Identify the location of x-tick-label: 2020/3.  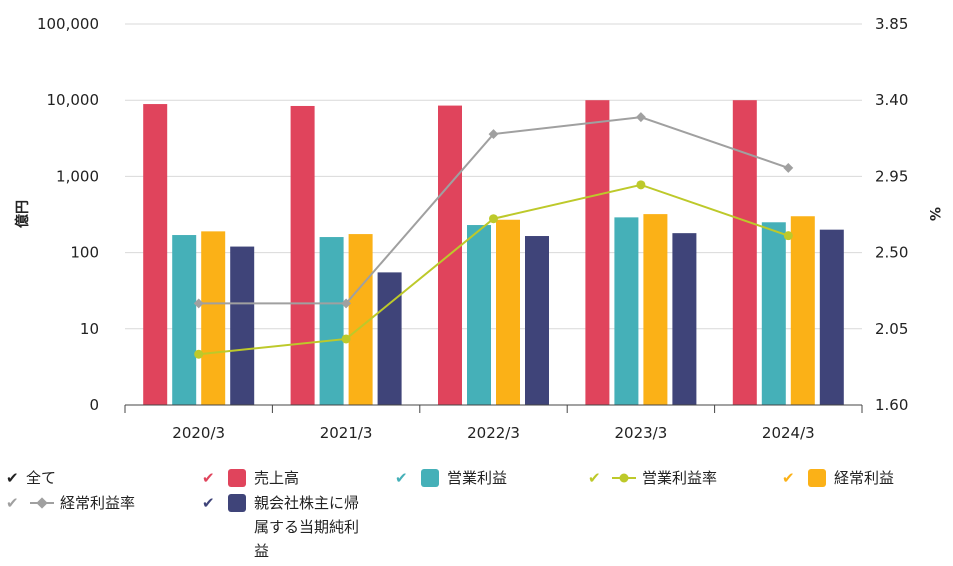
(198, 433).